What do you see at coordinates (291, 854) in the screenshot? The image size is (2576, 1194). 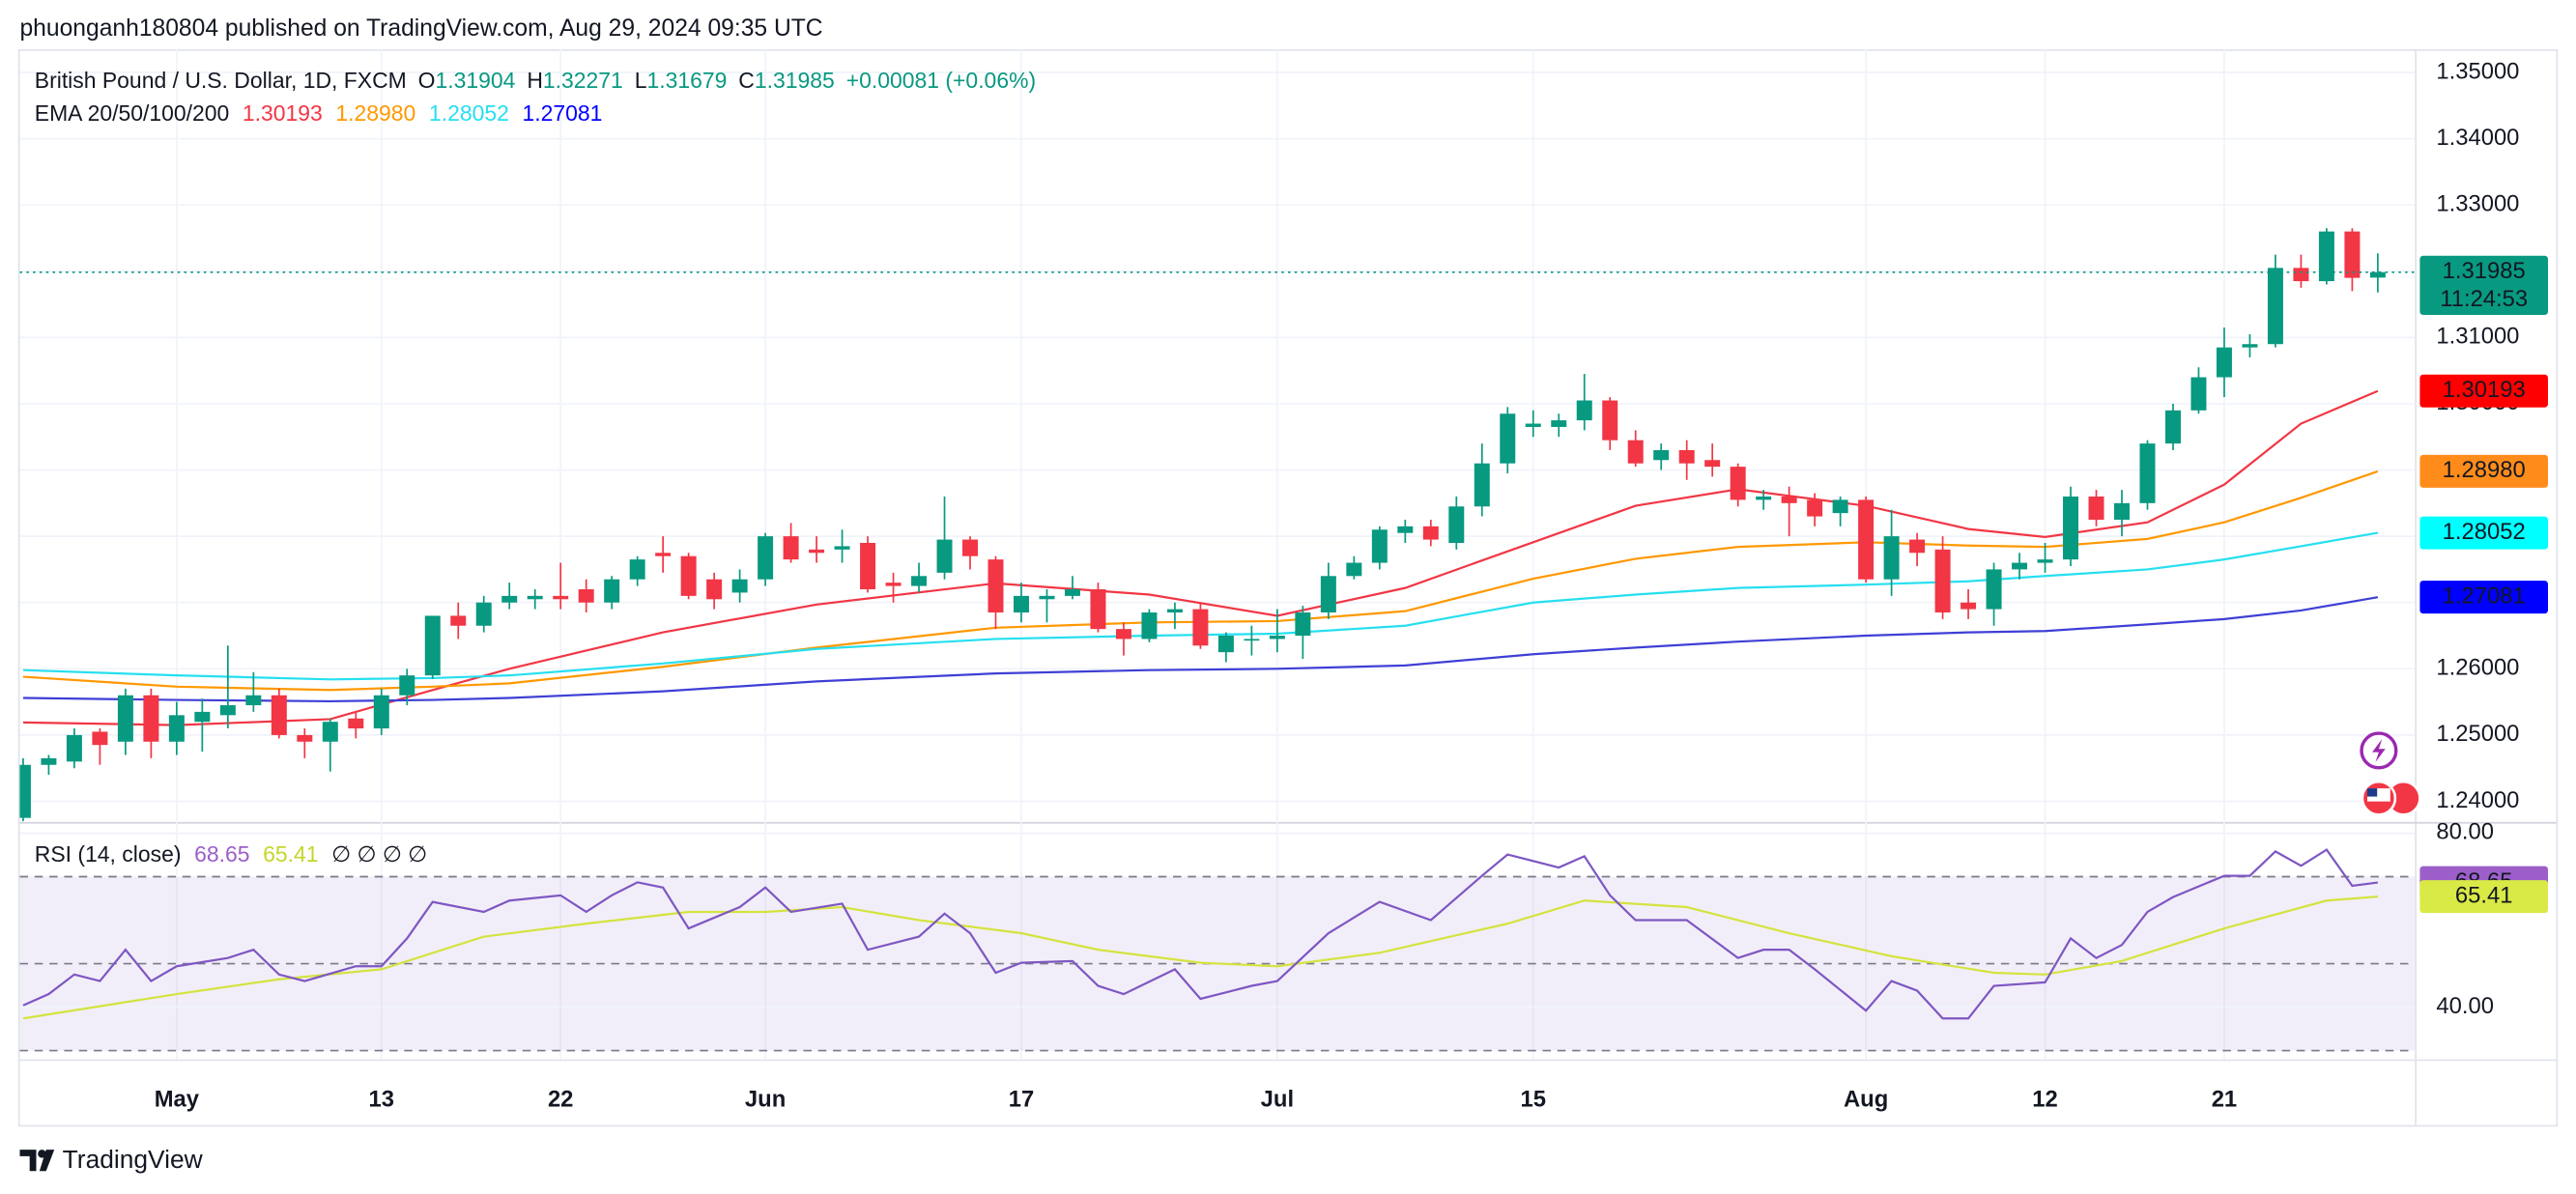 I see `rsi-ma-value: 65.41` at bounding box center [291, 854].